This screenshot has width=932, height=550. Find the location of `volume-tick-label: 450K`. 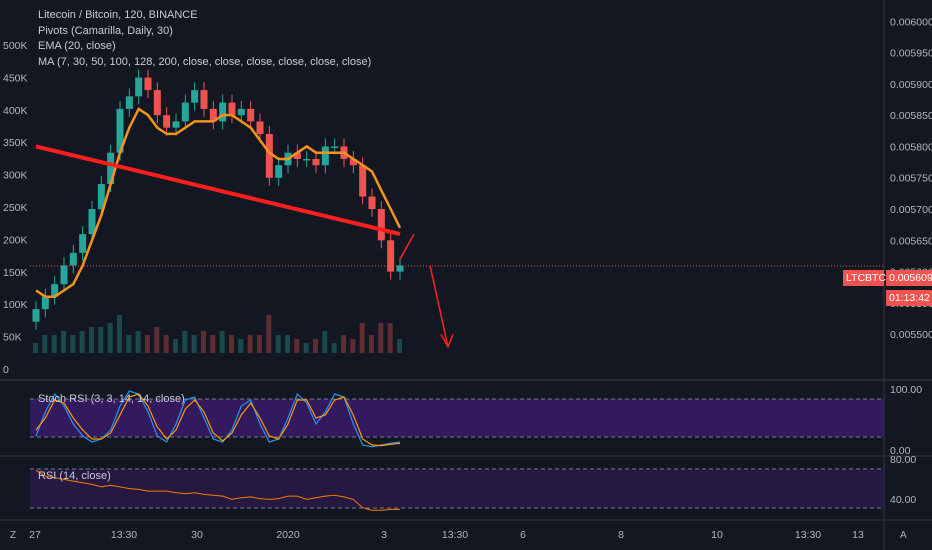

volume-tick-label: 450K is located at coordinates (15, 78).